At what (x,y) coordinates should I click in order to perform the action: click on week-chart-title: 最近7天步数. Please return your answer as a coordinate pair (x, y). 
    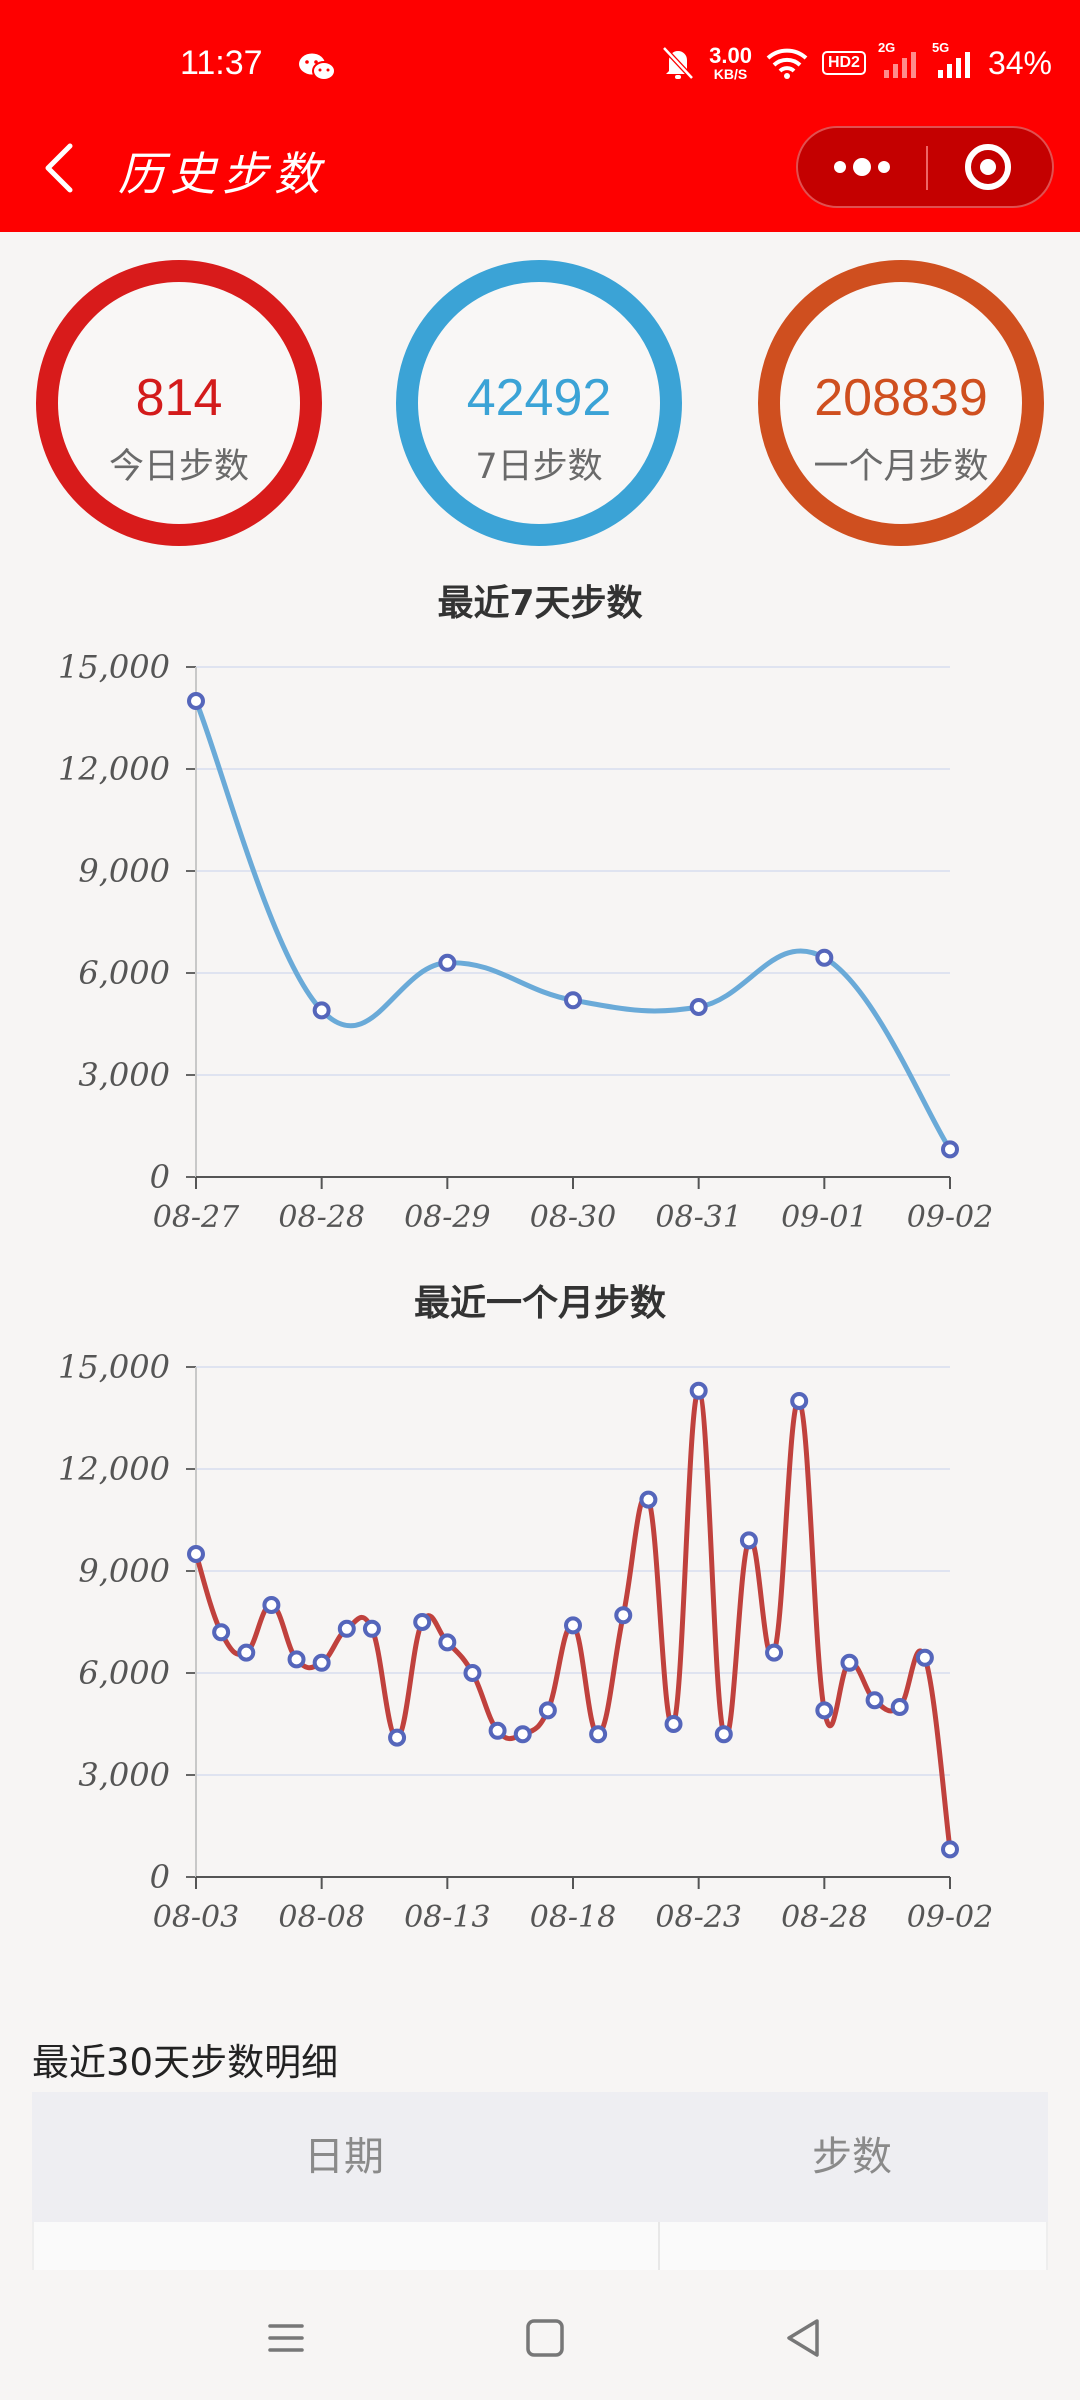
    Looking at the image, I should click on (540, 603).